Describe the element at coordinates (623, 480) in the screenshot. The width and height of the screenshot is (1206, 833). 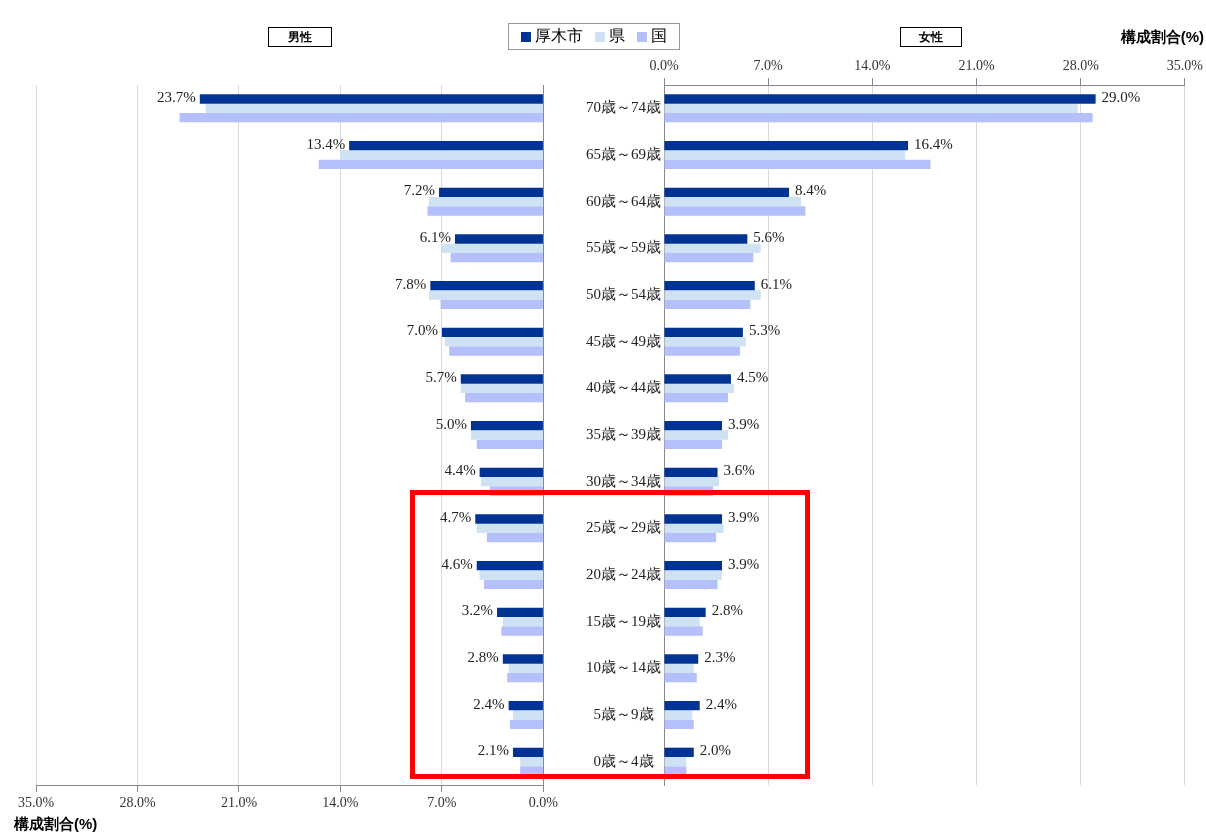
I see `y-tick-label: 30歳～34歳` at that location.